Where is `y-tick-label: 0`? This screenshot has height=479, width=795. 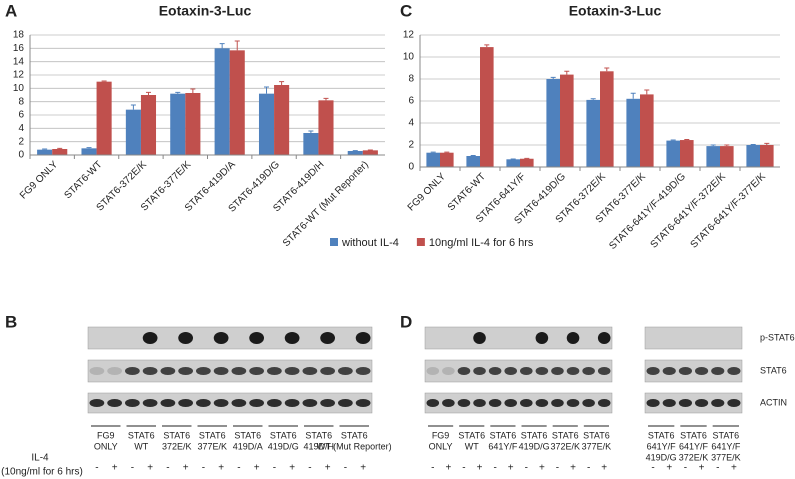 y-tick-label: 0 is located at coordinates (21, 155).